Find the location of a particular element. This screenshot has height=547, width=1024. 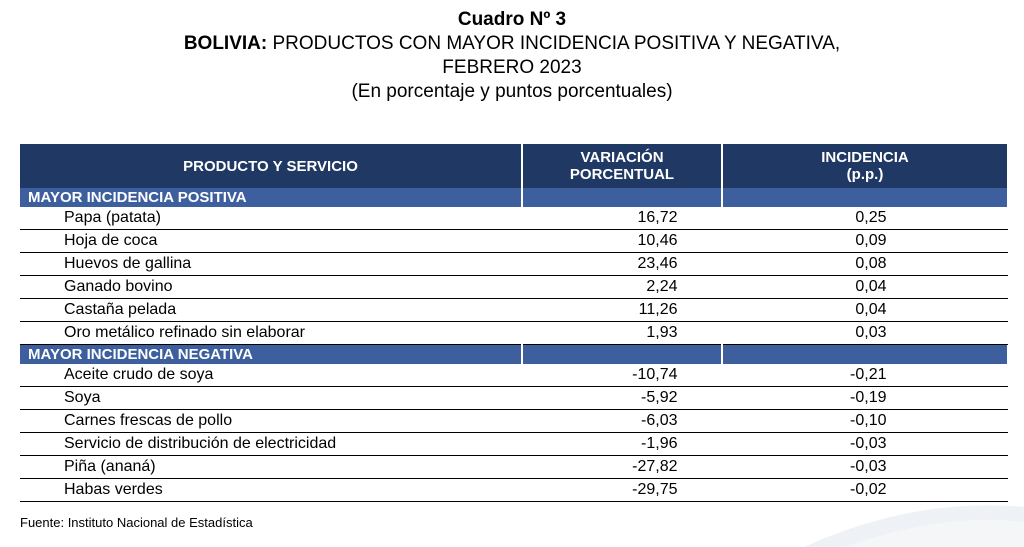

incidence-value: -0,19 is located at coordinates (865, 398).